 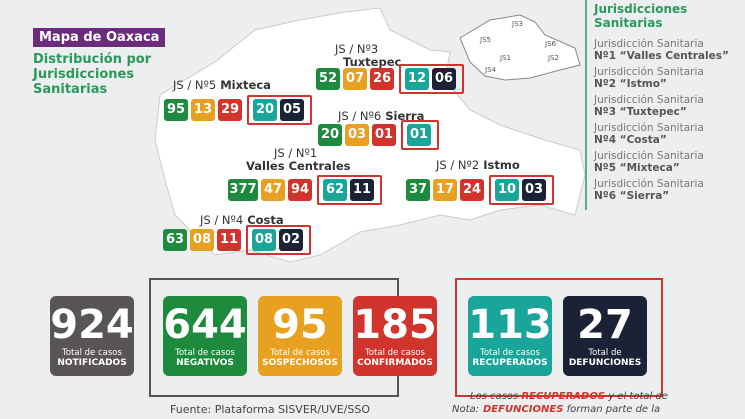 What do you see at coordinates (265, 220) in the screenshot?
I see `region-name: Costa` at bounding box center [265, 220].